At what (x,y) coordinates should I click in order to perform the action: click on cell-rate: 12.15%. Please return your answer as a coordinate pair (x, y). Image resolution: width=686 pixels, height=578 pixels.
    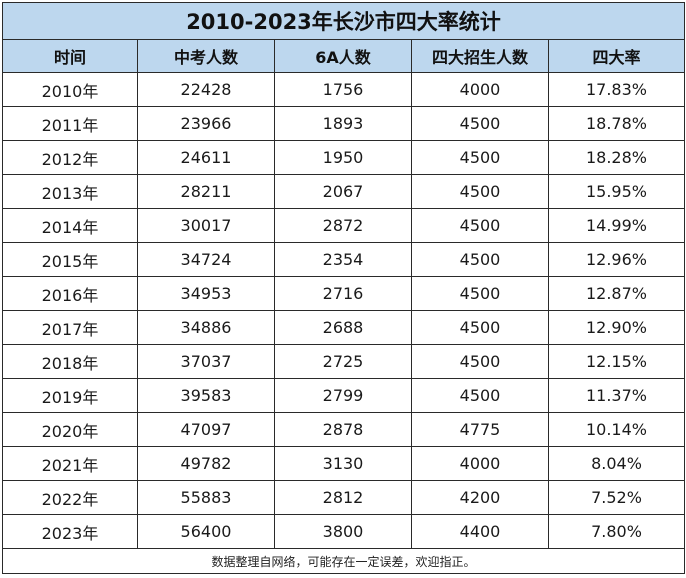
    Looking at the image, I should click on (616, 361).